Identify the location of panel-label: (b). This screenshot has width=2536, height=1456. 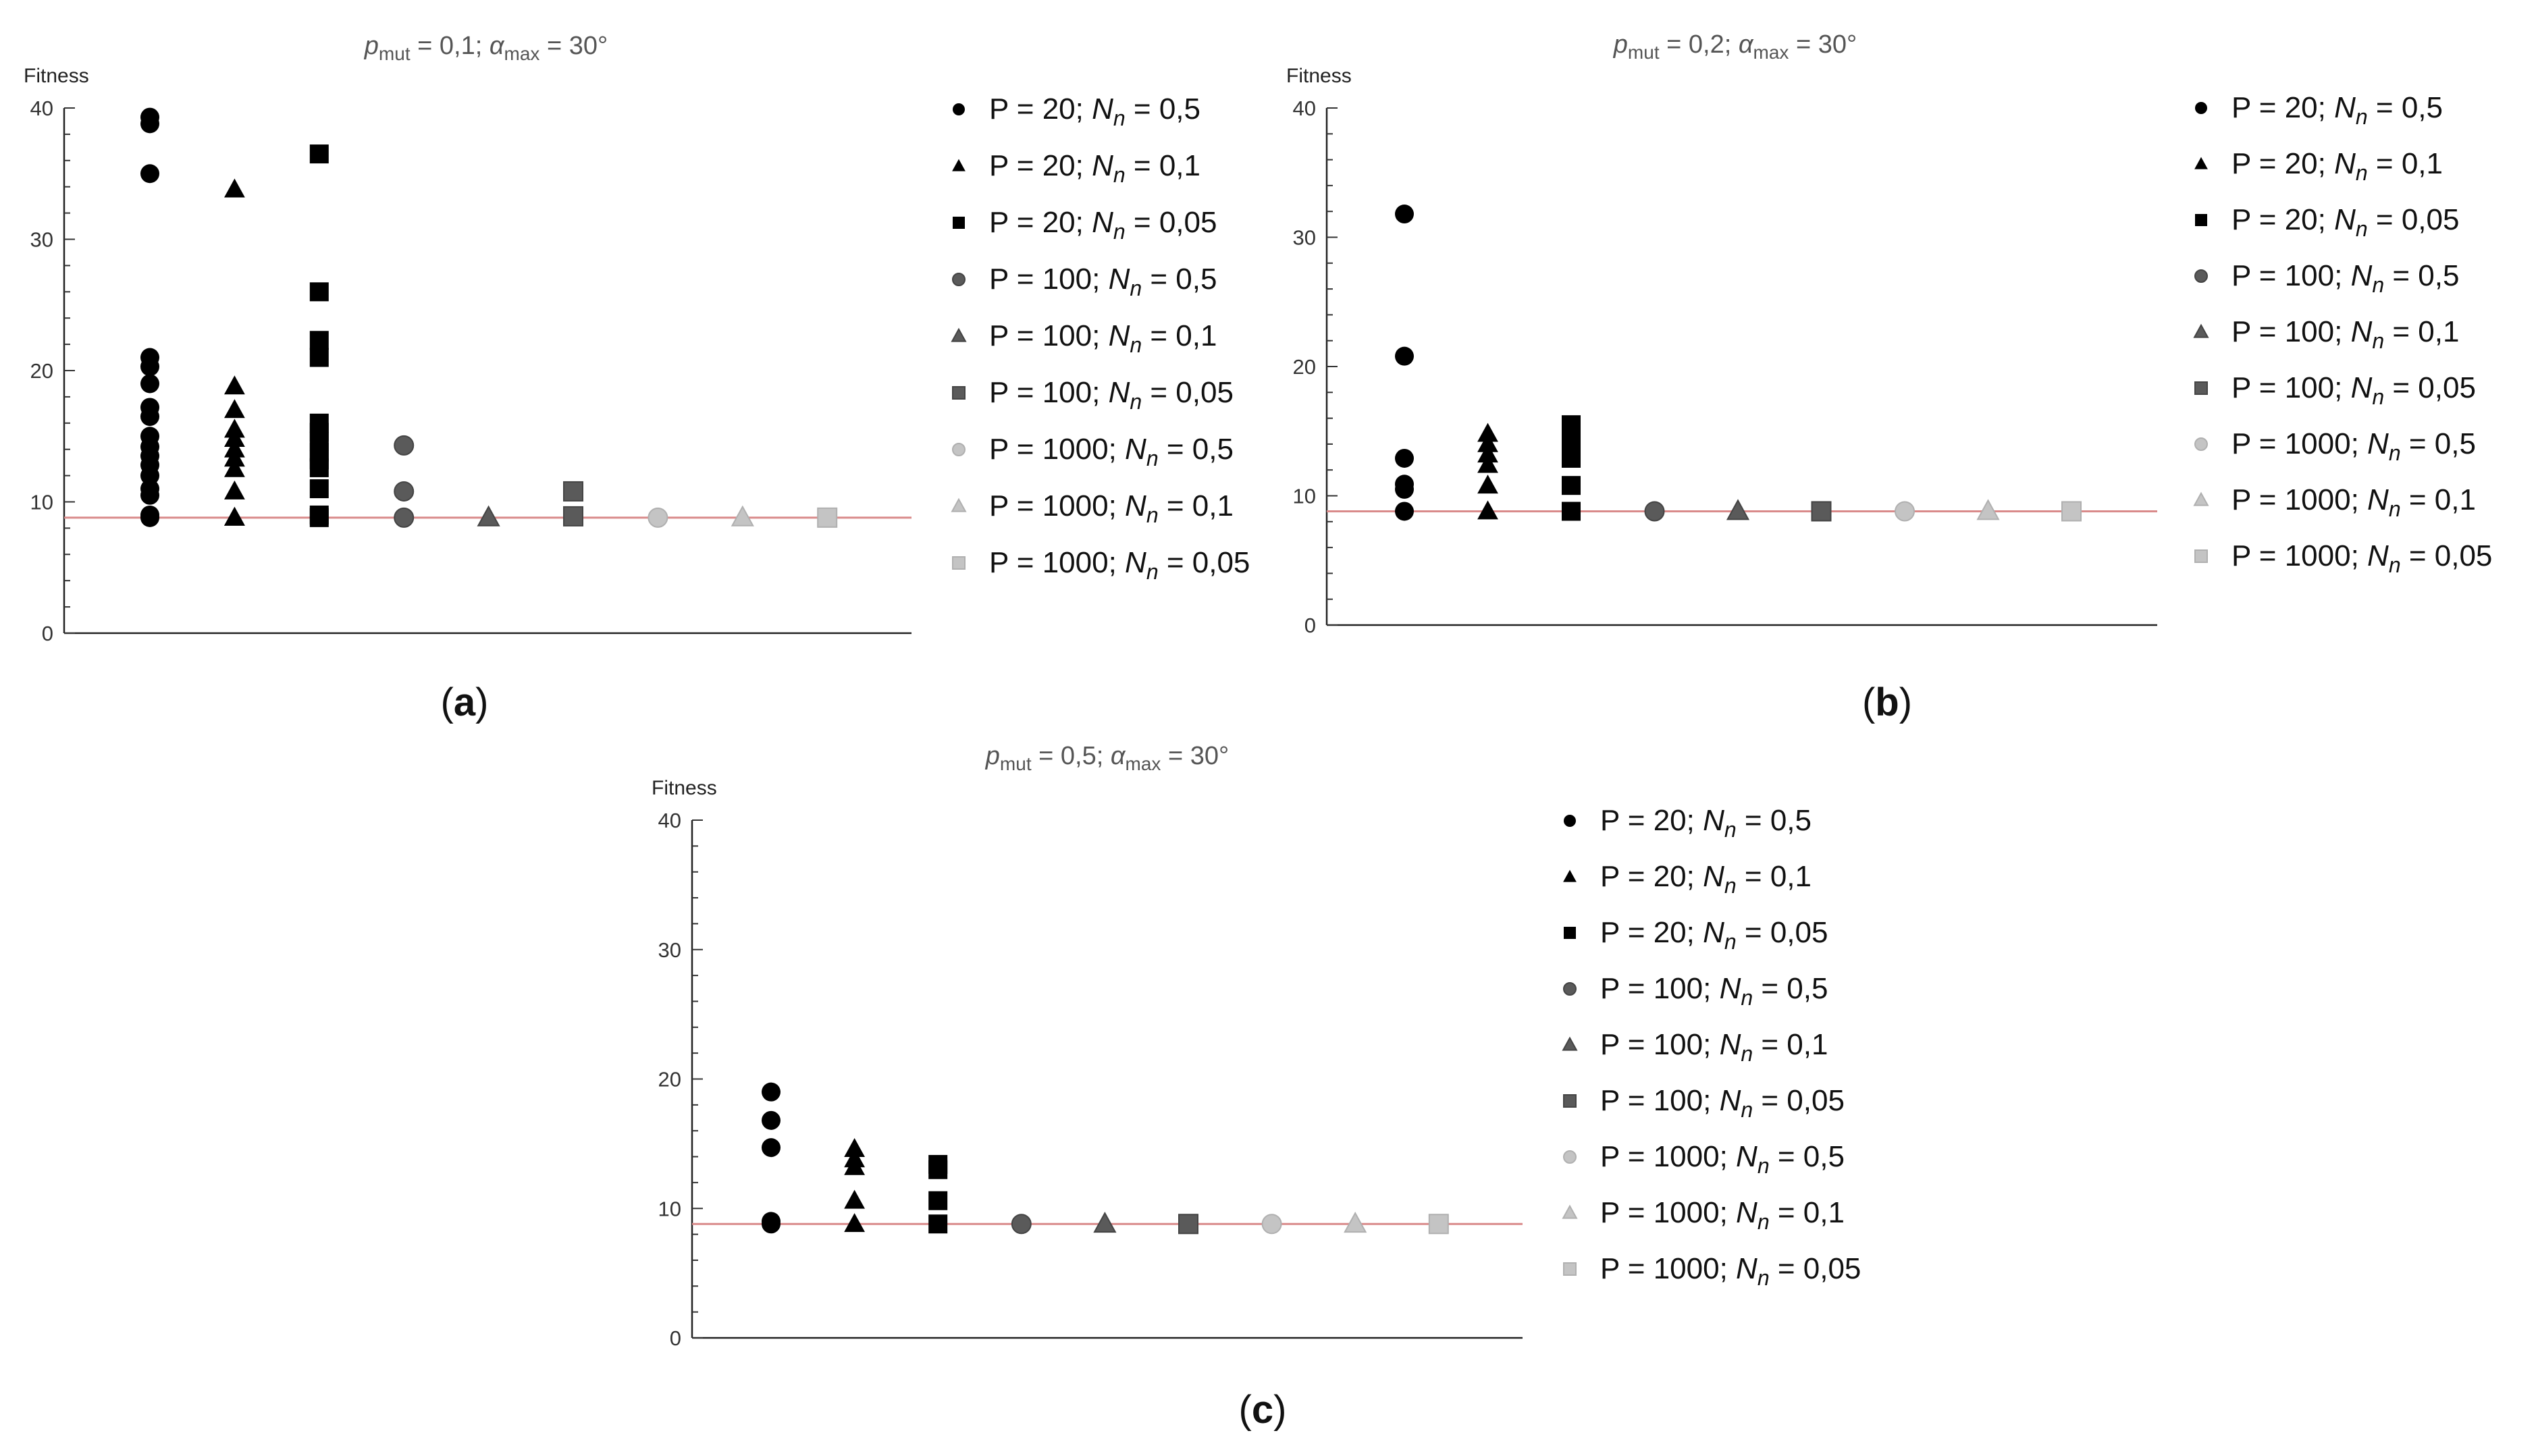
(1887, 702).